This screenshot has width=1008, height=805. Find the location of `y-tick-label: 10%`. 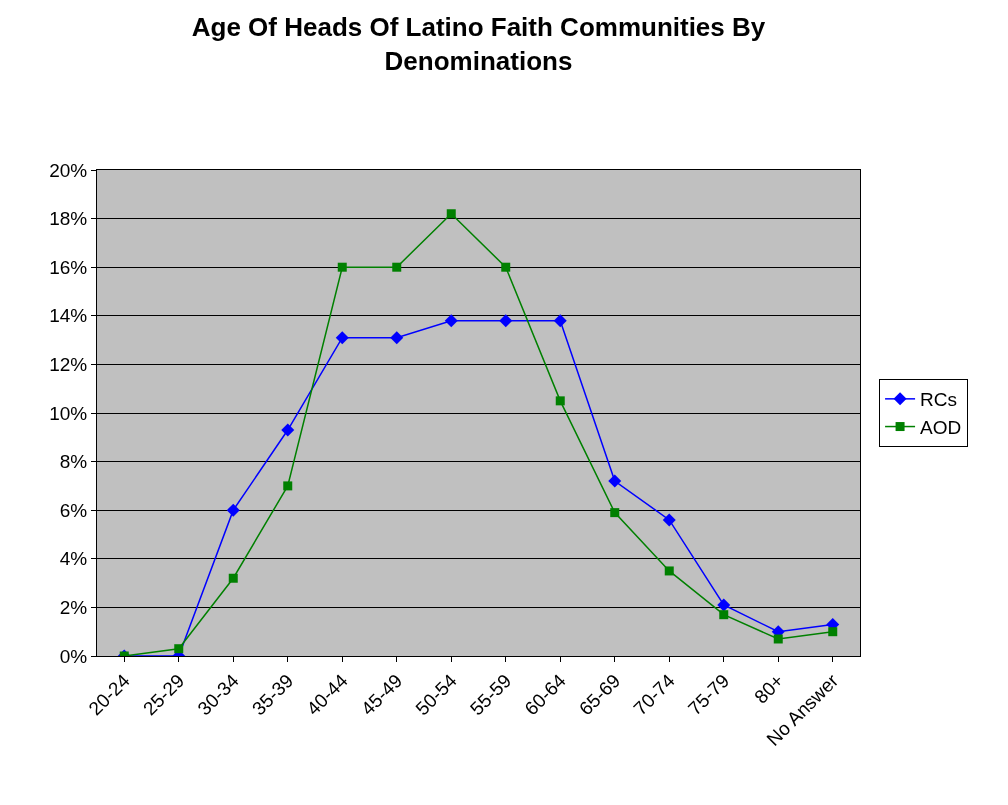

y-tick-label: 10% is located at coordinates (68, 413).